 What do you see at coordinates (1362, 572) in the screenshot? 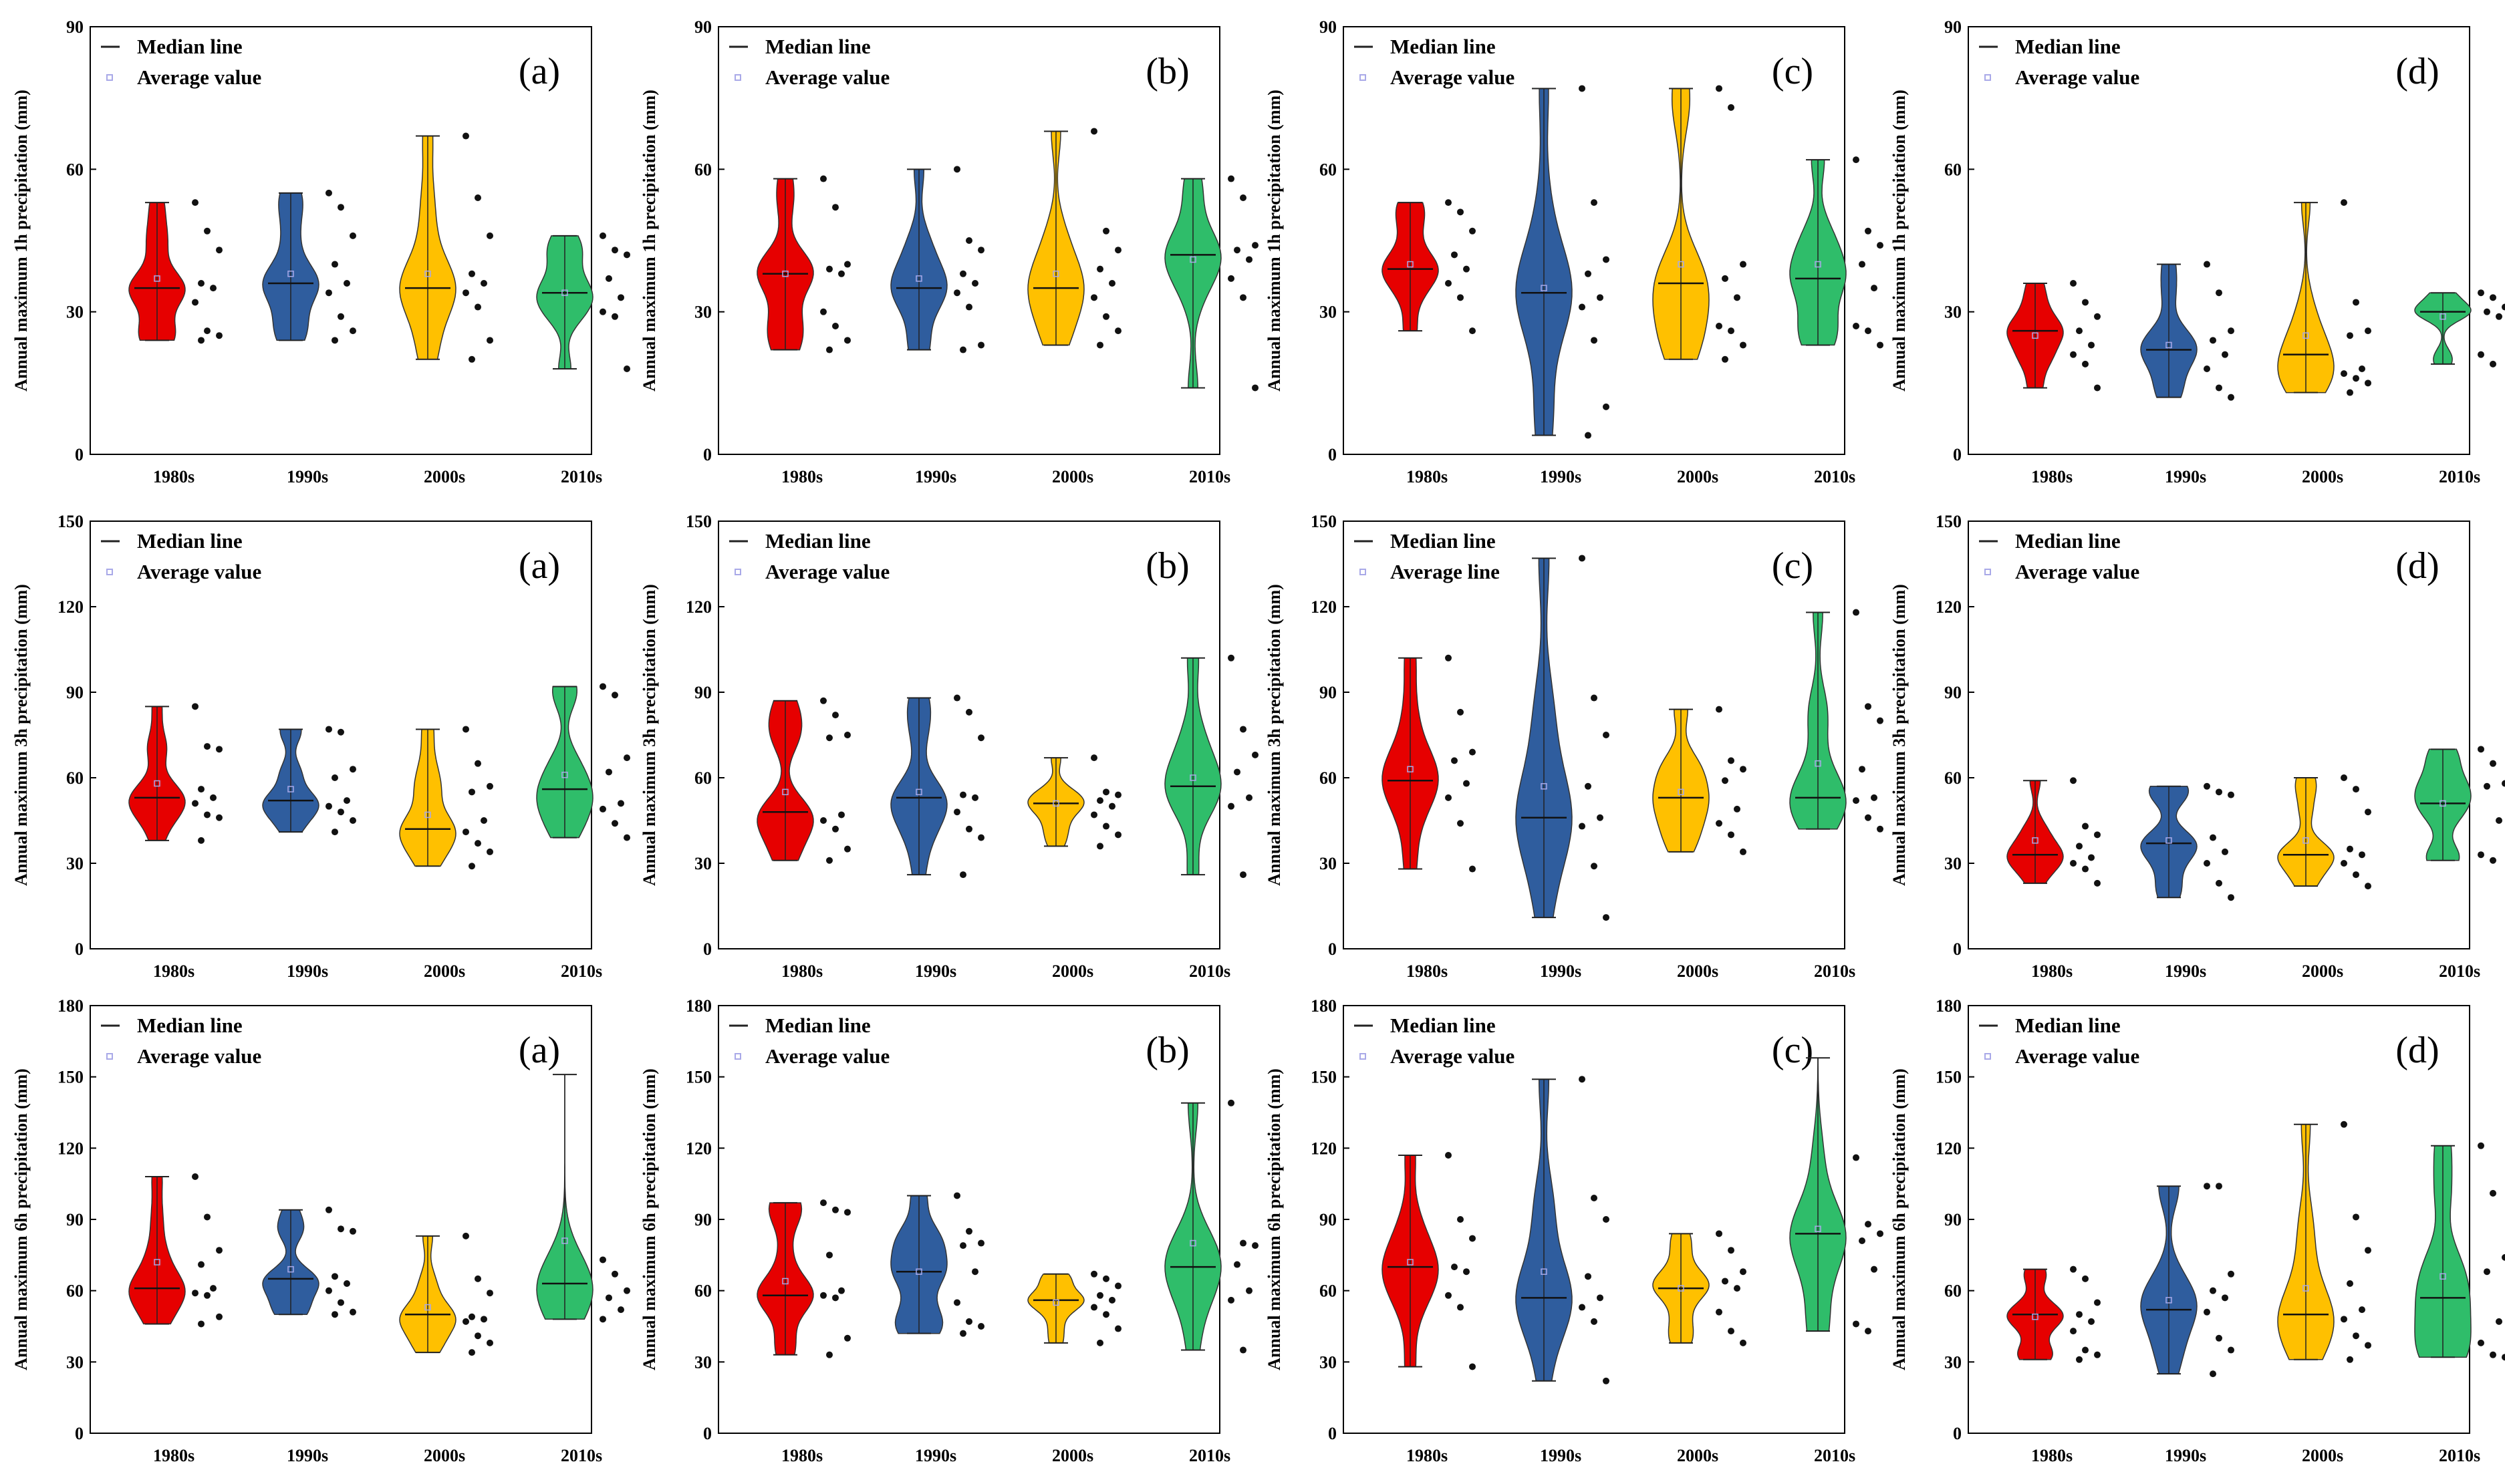
I see `legend-average-swatch` at bounding box center [1362, 572].